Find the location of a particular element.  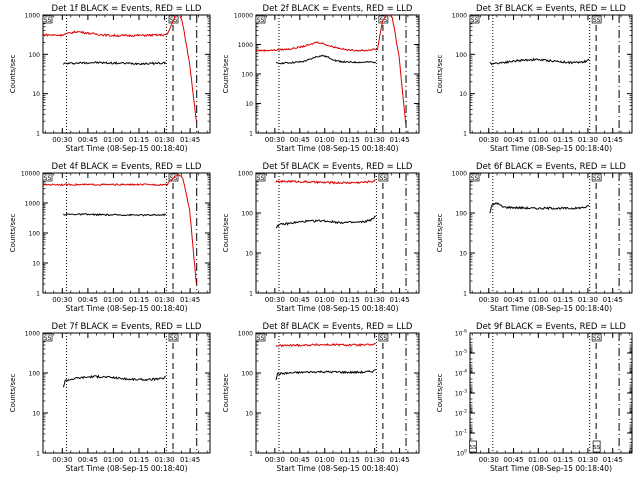

panel-title: Det 1f BLACK = Events, RED = LLD is located at coordinates (127, 9).